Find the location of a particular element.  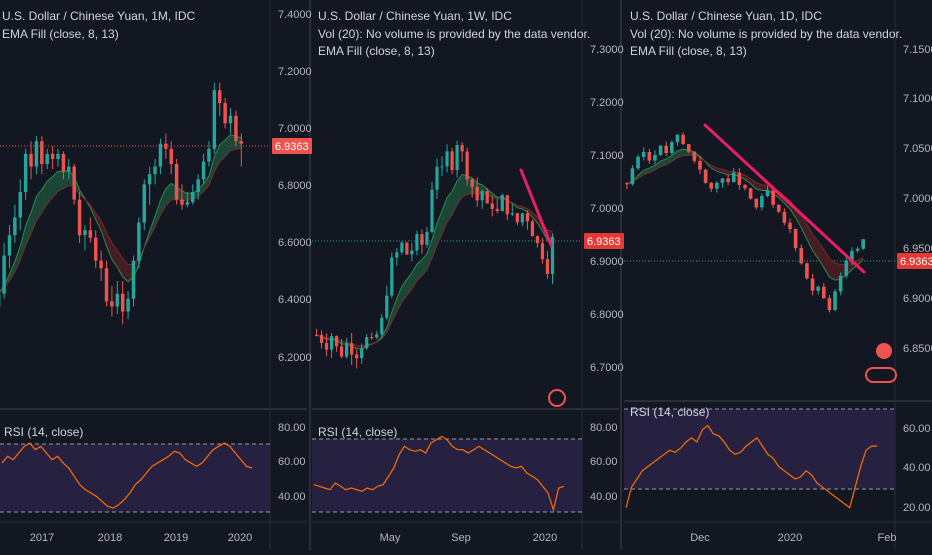

time-tick-label: Sep is located at coordinates (461, 538).